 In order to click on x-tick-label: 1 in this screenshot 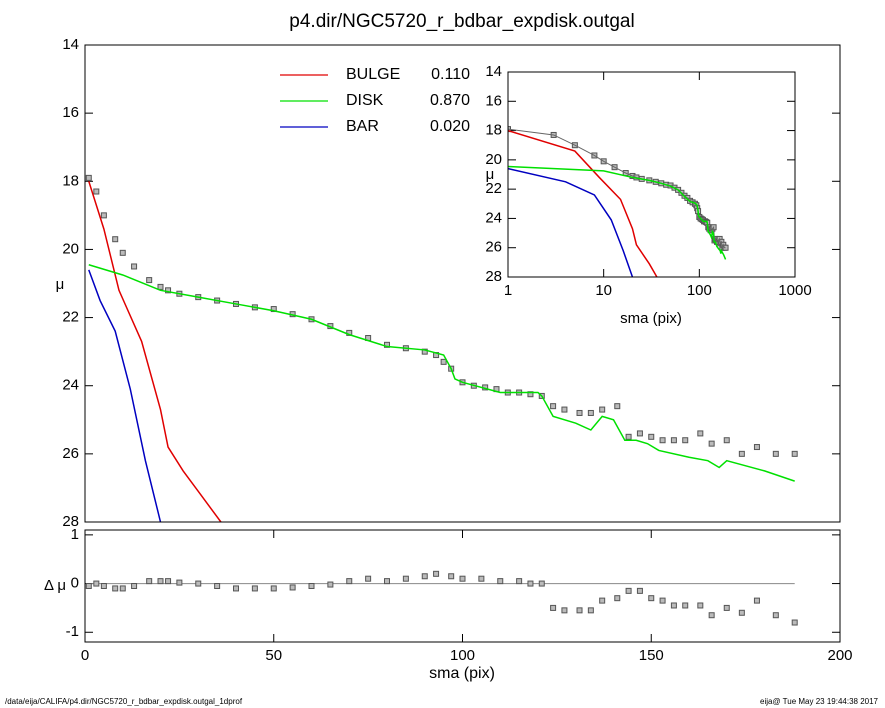, I will do `click(508, 290)`.